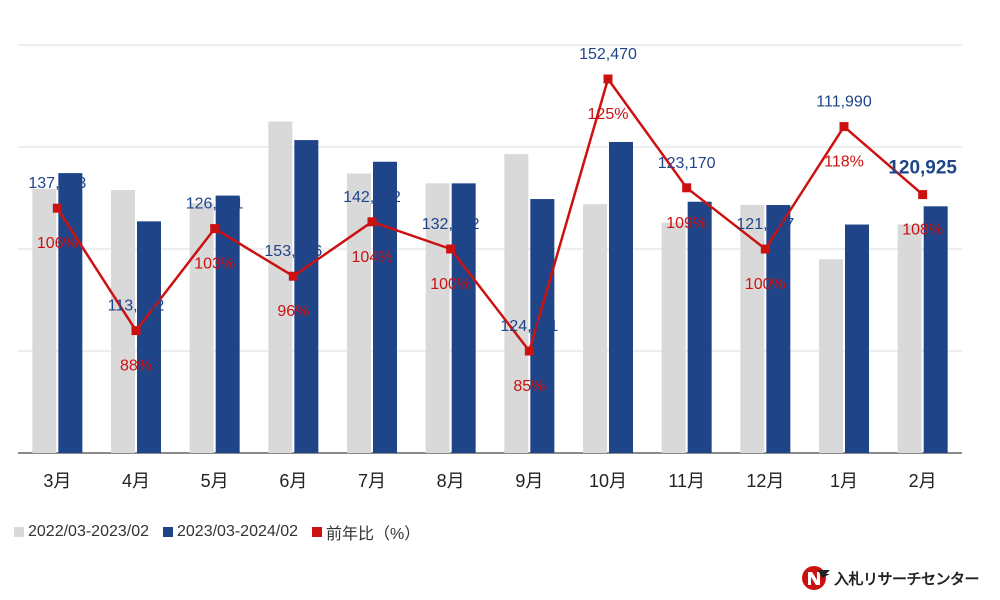  I want to click on logo-text: 入札リサーチセンター, so click(907, 578).